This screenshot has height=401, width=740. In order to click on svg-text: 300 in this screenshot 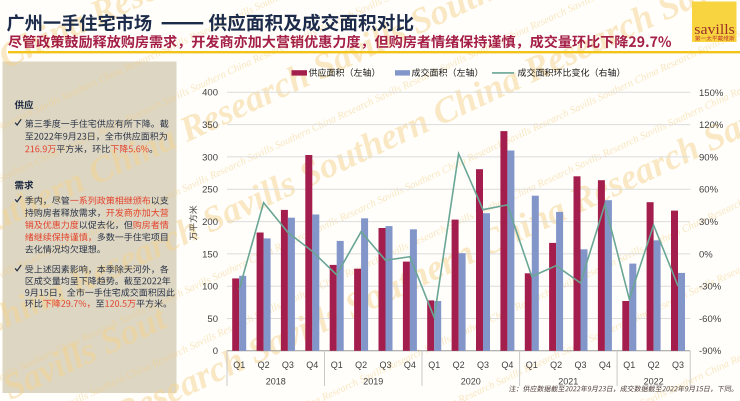, I will do `click(210, 157)`.